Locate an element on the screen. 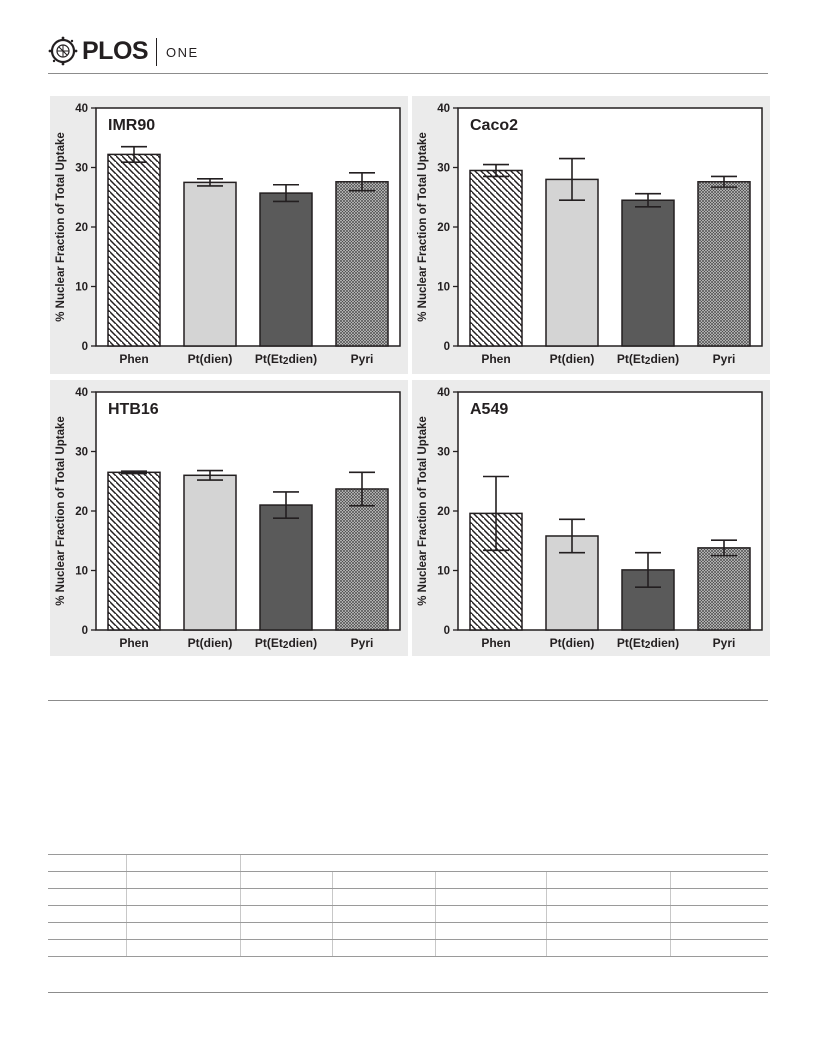 The height and width of the screenshot is (1056, 816). data-table is located at coordinates (408, 905).